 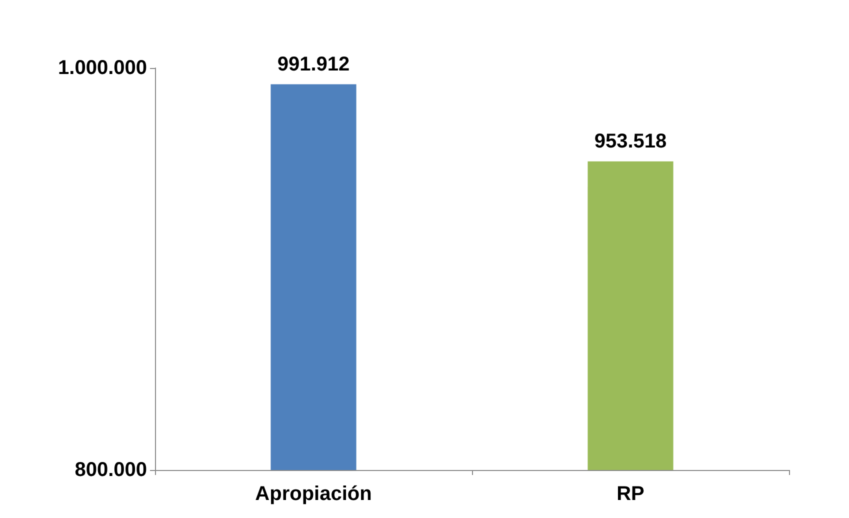 I want to click on x-tick-label: RP, so click(x=630, y=494).